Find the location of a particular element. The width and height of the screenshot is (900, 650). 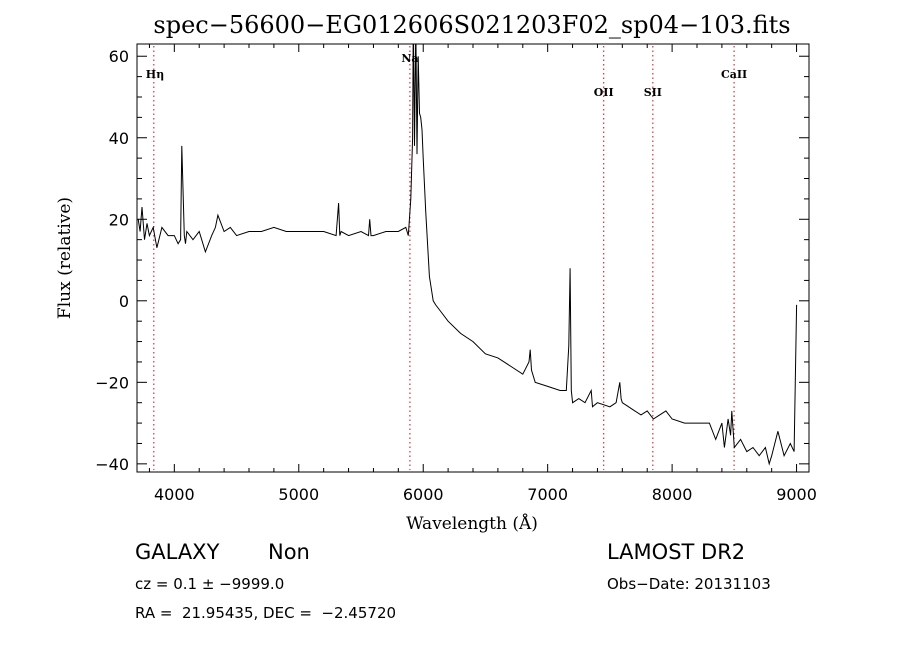

y-axis-label: Flux (relative) is located at coordinates (65, 258).